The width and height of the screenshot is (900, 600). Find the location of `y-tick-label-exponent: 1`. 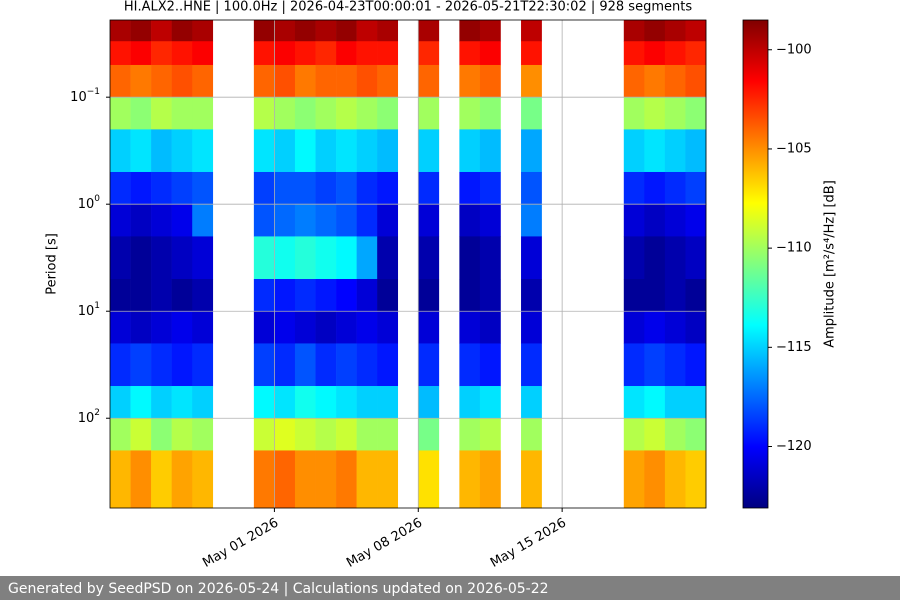

y-tick-label-exponent: 1 is located at coordinates (97, 306).